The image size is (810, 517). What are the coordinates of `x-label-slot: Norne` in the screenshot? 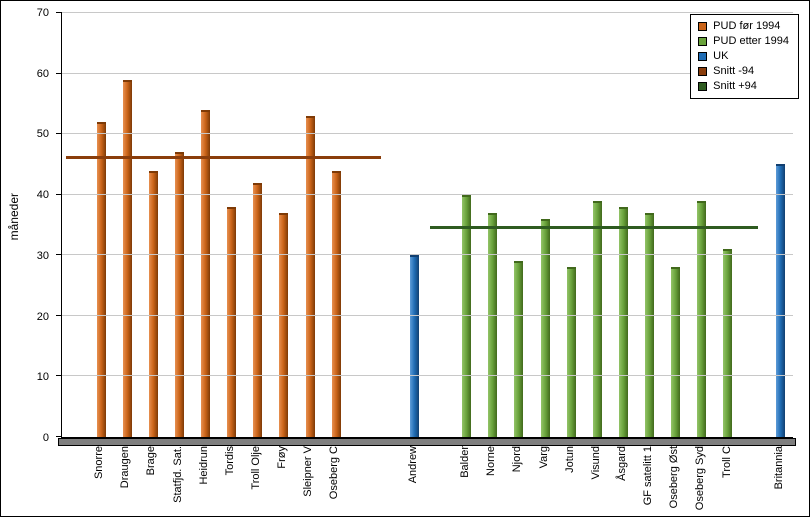 It's located at (492, 480).